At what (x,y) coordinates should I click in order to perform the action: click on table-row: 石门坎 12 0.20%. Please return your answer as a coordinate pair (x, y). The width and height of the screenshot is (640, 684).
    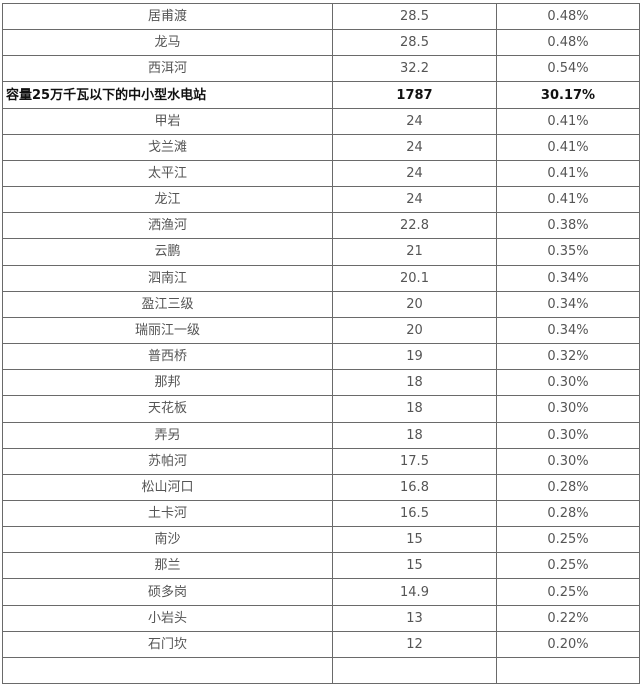
    Looking at the image, I should click on (321, 644).